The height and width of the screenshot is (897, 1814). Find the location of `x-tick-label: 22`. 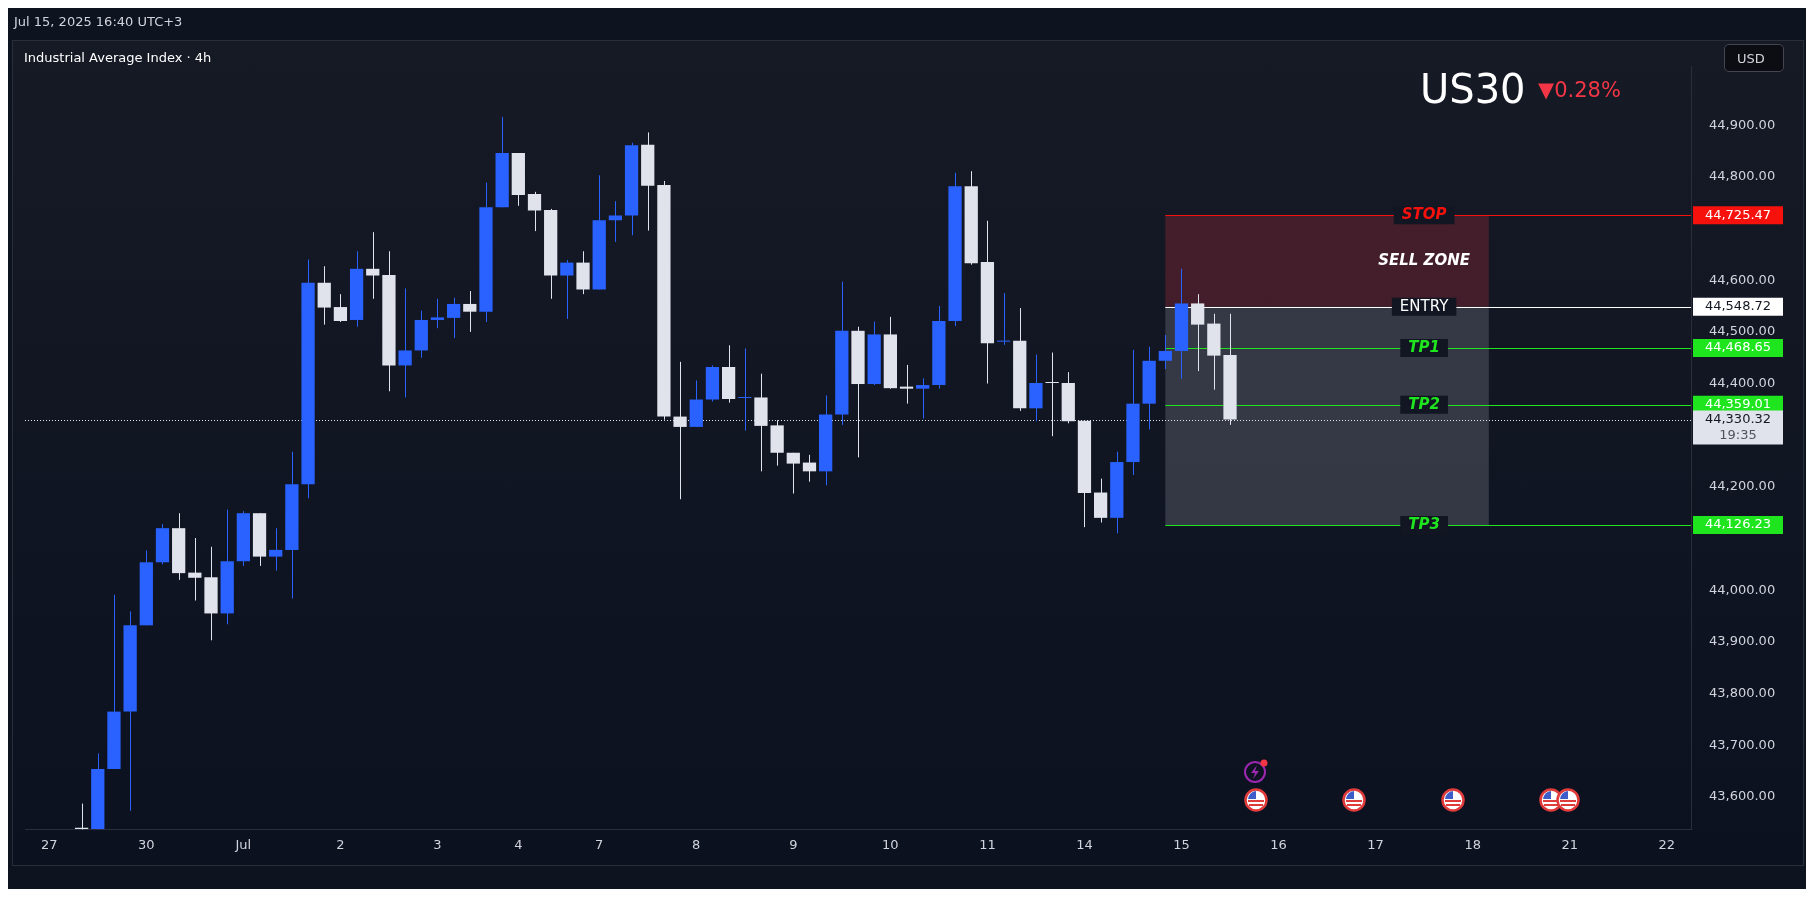

x-tick-label: 22 is located at coordinates (1667, 844).